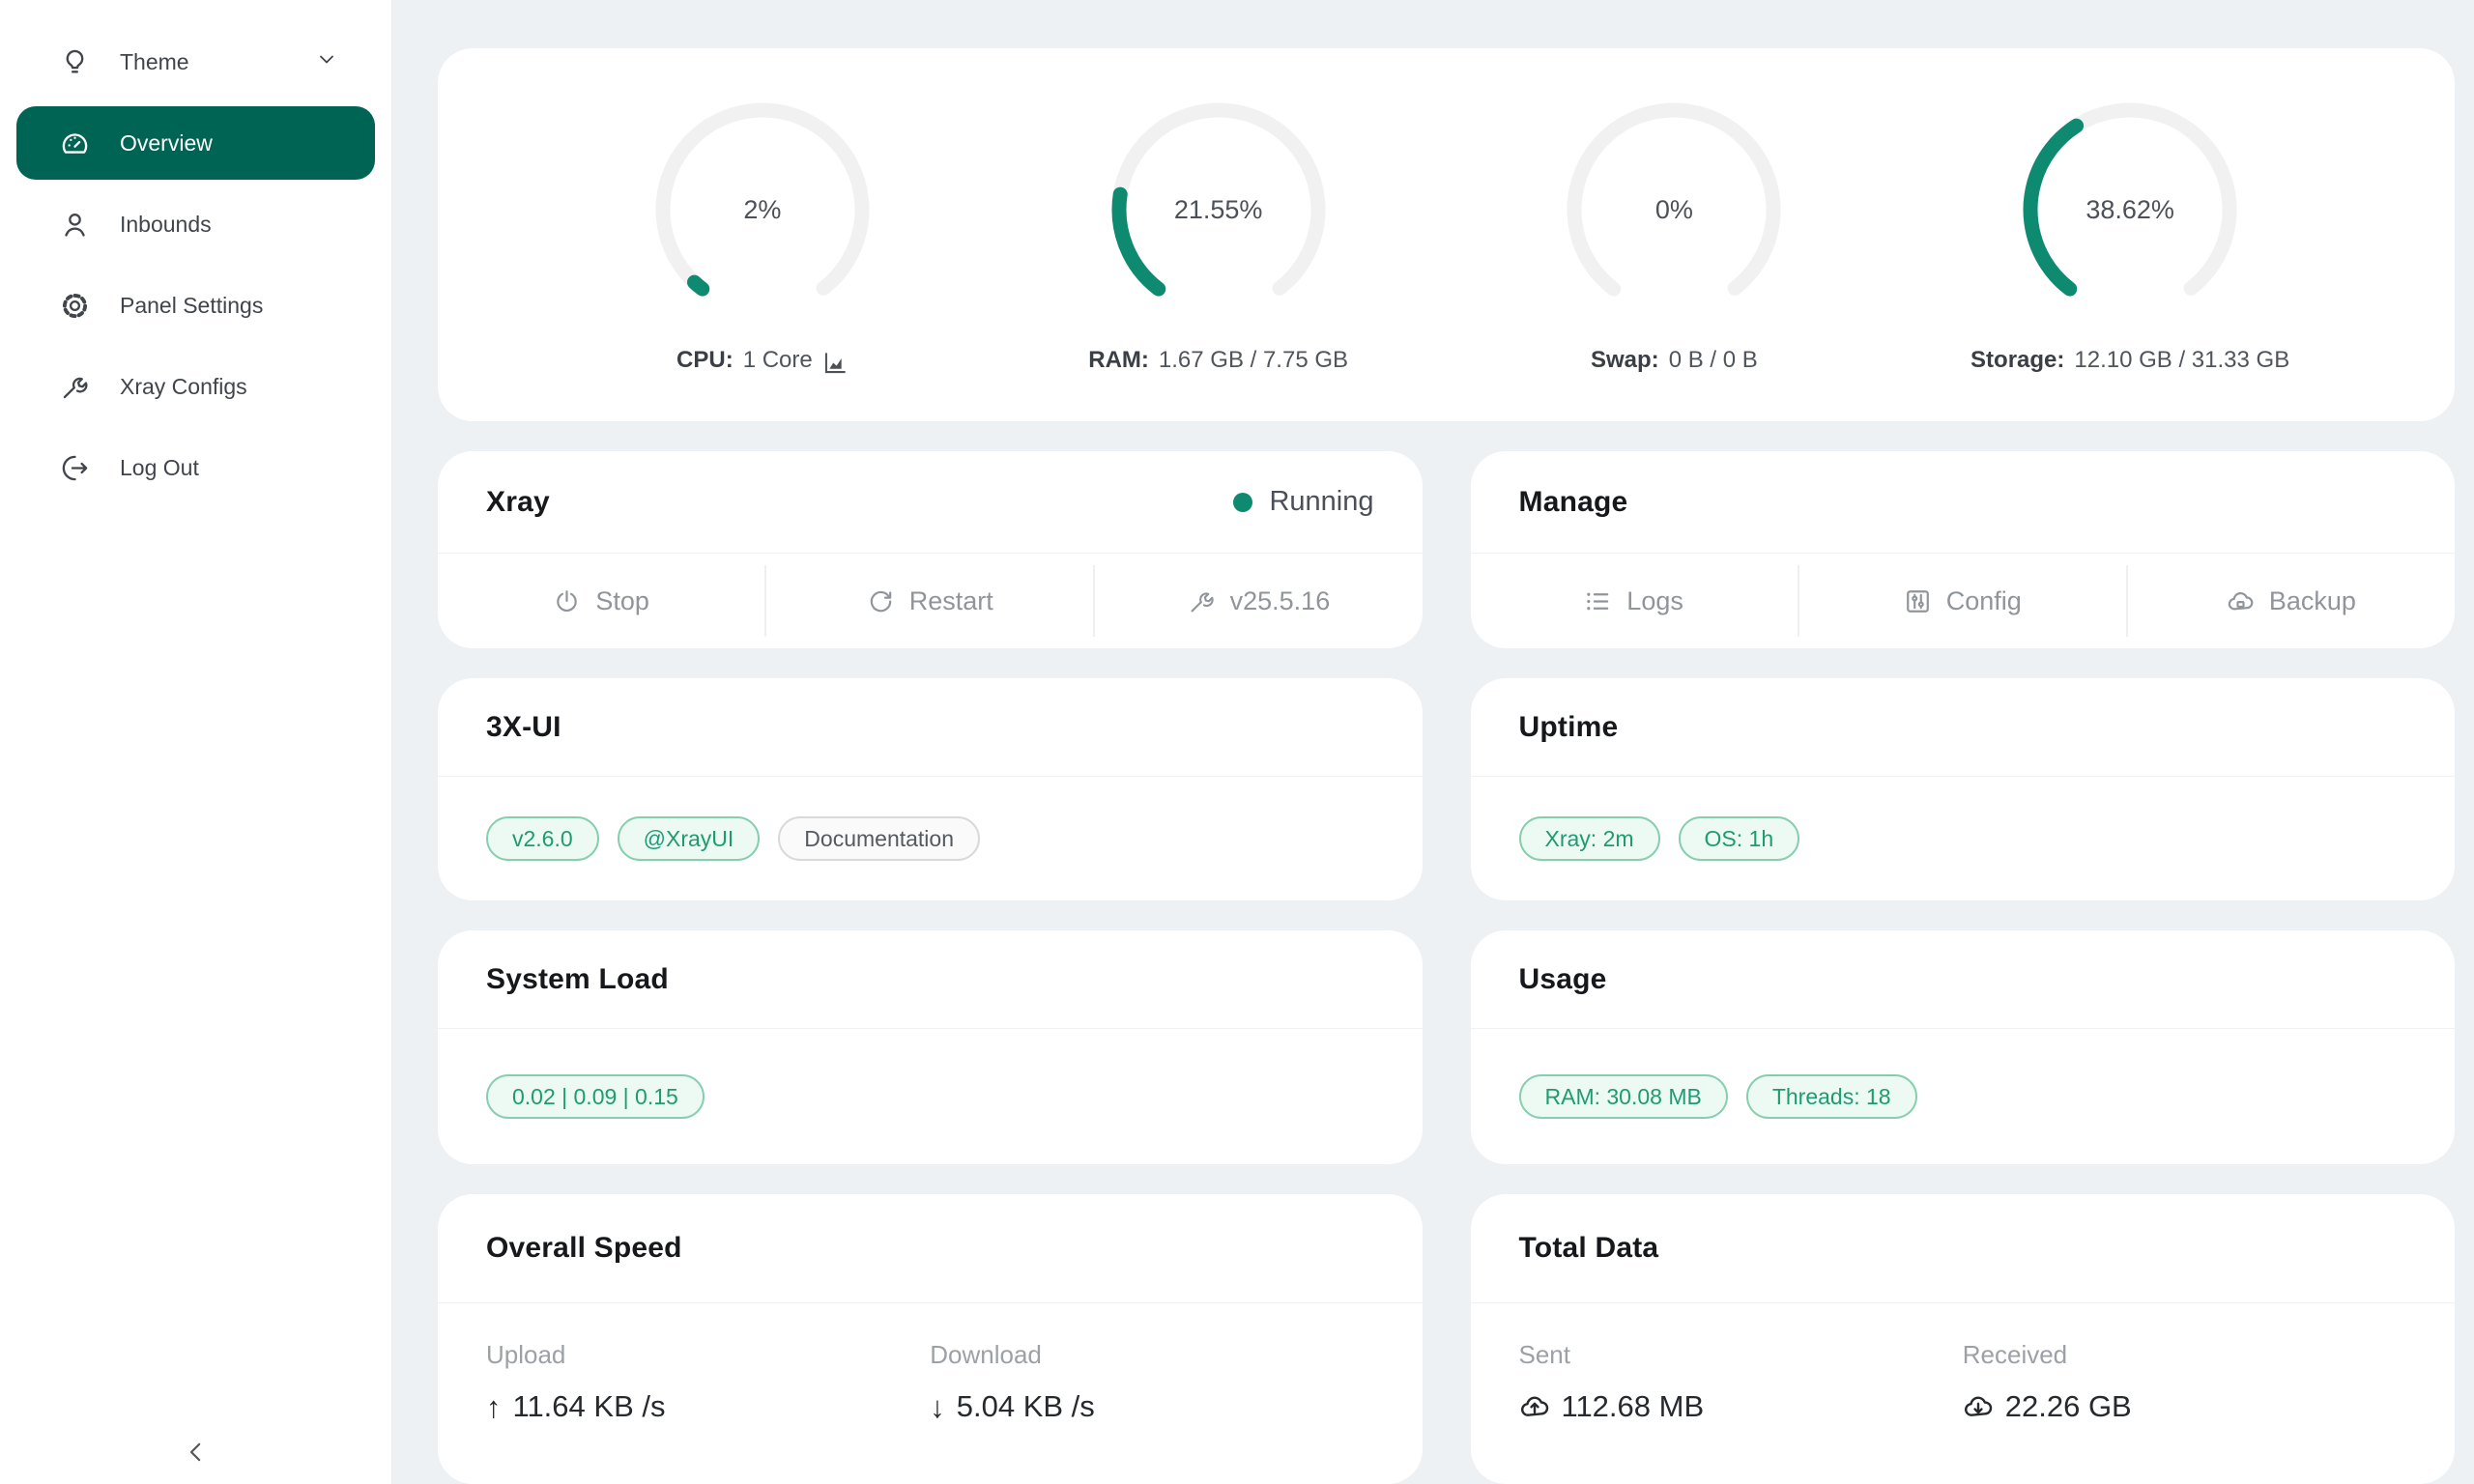  I want to click on system-load-title: System Load, so click(578, 979).